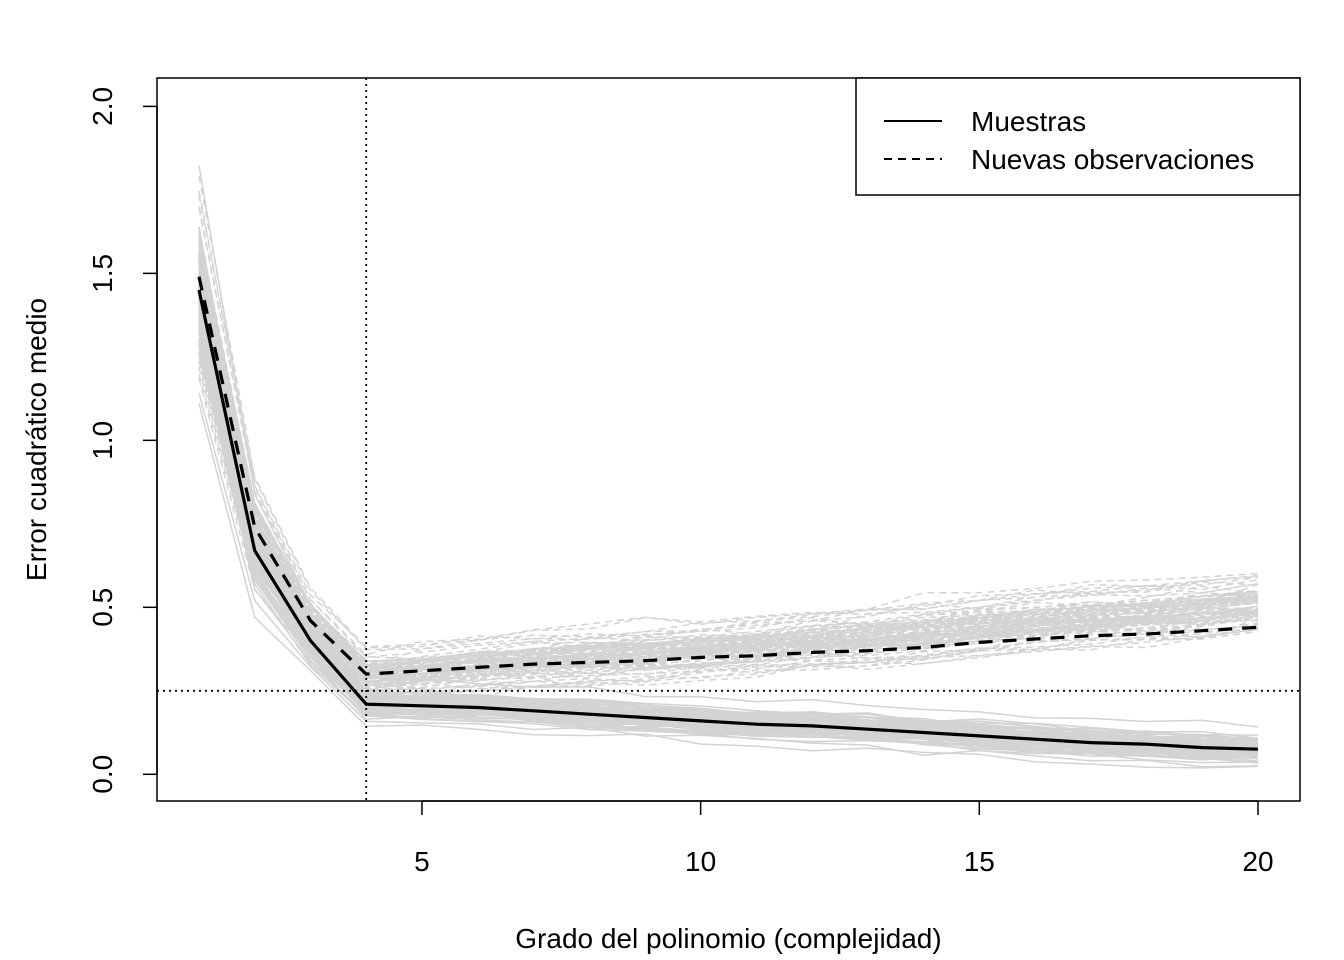  What do you see at coordinates (102, 440) in the screenshot?
I see `y-tick-label: 1.0` at bounding box center [102, 440].